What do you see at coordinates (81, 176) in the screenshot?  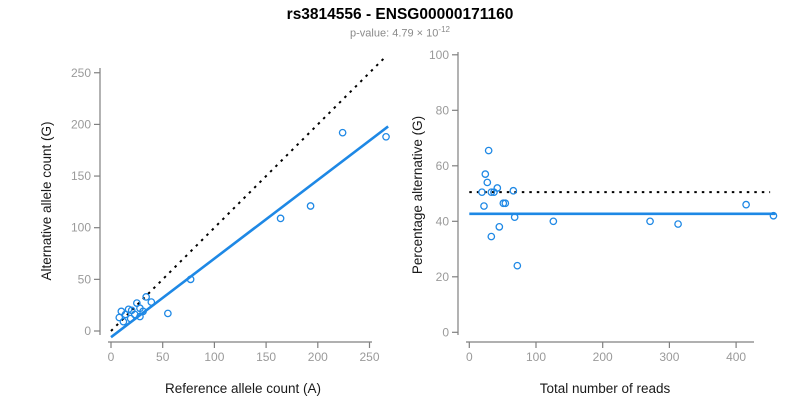 I see `y-tick-label: 150` at bounding box center [81, 176].